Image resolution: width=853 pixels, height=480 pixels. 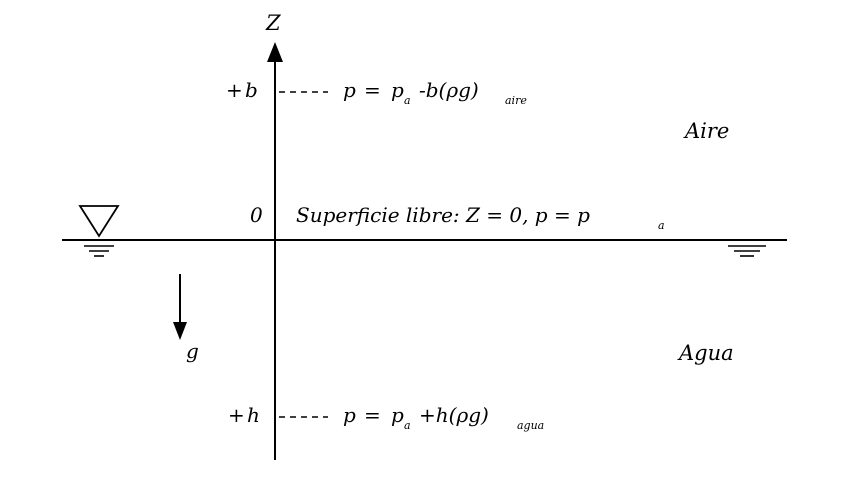 What do you see at coordinates (251, 90) in the screenshot?
I see `level-b-var: b` at bounding box center [251, 90].